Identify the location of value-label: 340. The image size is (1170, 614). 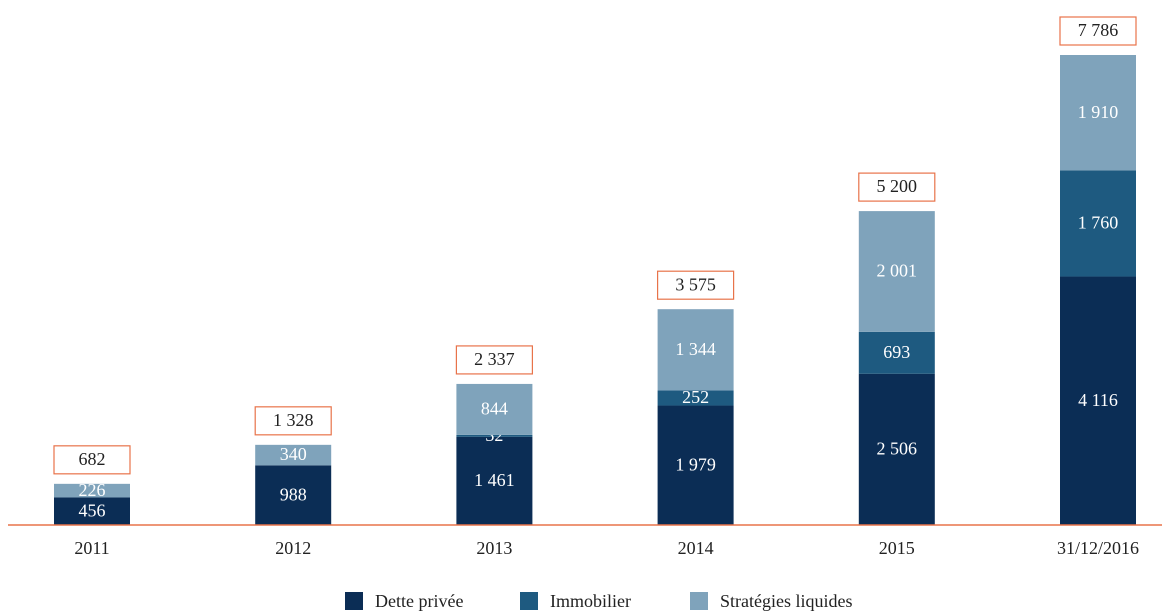
(293, 454).